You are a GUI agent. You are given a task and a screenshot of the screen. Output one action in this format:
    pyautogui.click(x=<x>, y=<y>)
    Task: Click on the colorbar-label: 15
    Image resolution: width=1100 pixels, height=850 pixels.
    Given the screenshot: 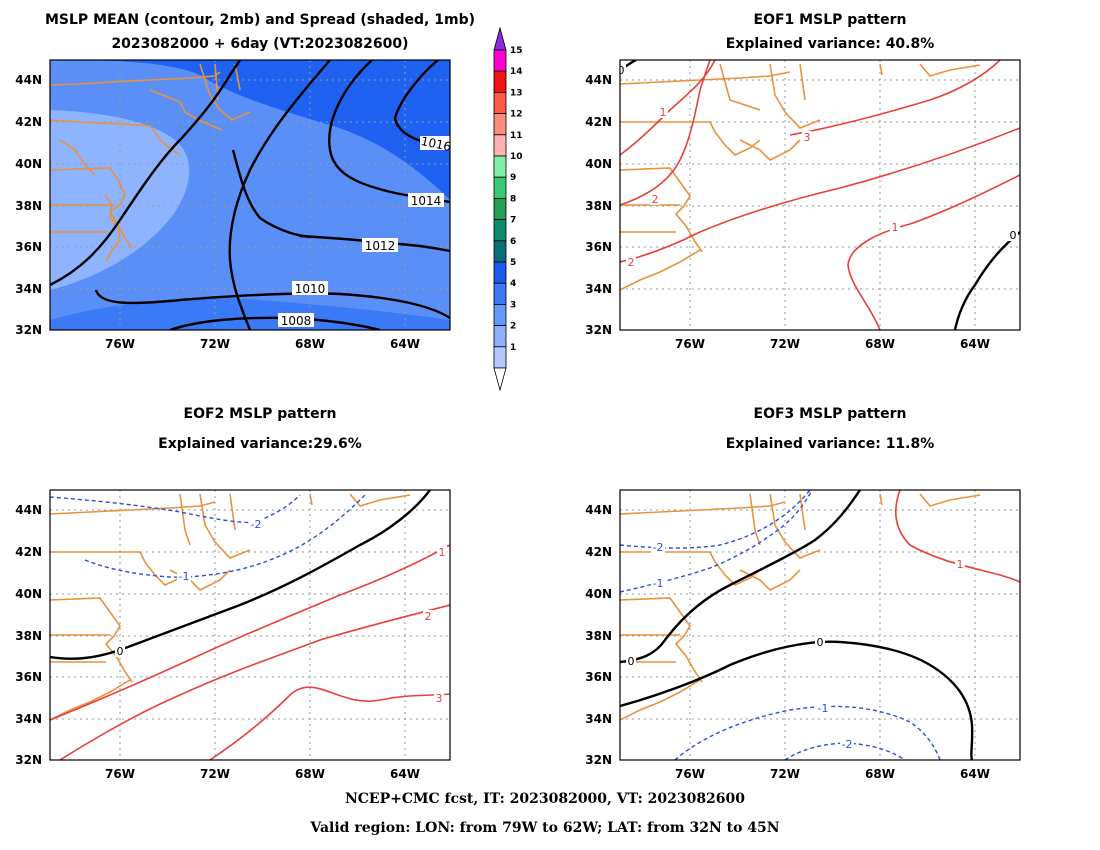 What is the action you would take?
    pyautogui.click(x=516, y=51)
    